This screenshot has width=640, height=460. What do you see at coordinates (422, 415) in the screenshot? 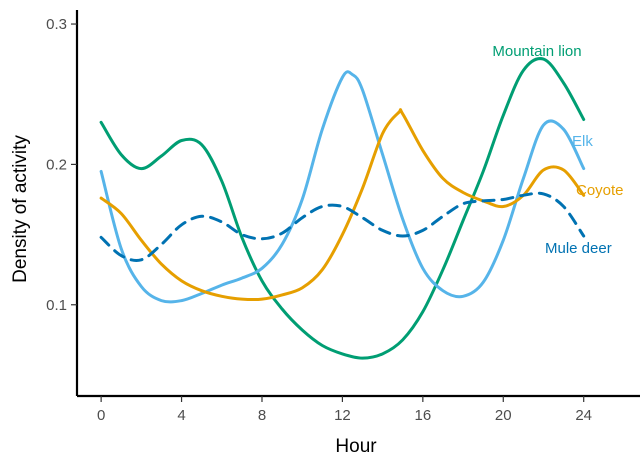
I see `x-tick-label: 16` at bounding box center [422, 415].